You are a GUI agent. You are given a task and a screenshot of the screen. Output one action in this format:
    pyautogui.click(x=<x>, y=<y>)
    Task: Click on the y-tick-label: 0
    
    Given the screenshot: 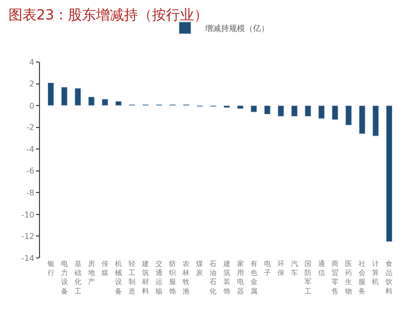 What is the action you would take?
    pyautogui.click(x=31, y=105)
    